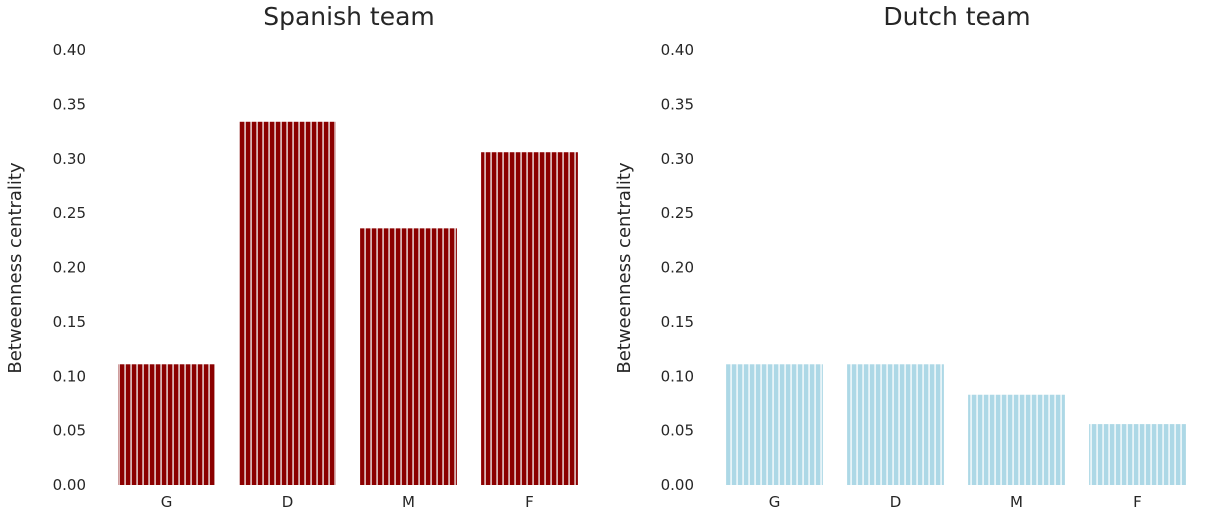 The width and height of the screenshot is (1217, 515). What do you see at coordinates (349, 16) in the screenshot?
I see `chart-title-spanish: Spanish team` at bounding box center [349, 16].